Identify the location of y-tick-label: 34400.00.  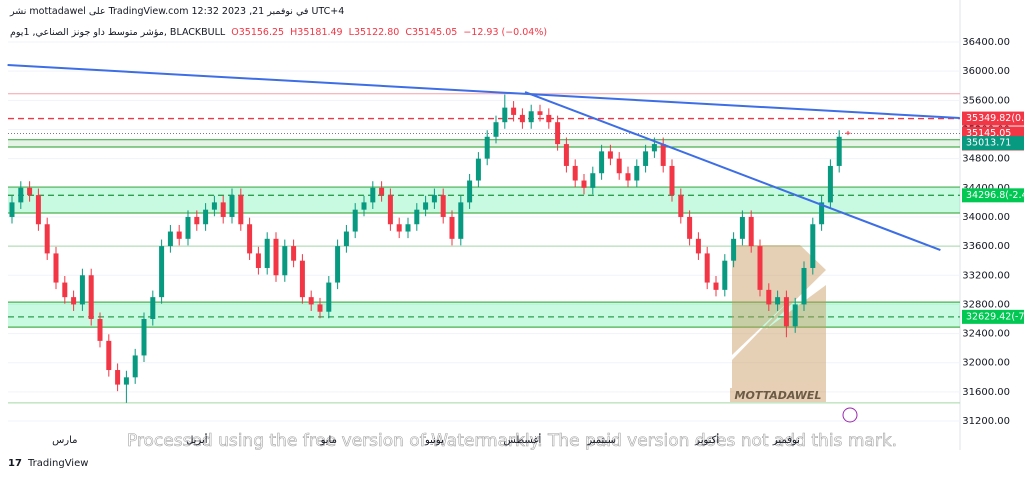
(986, 188).